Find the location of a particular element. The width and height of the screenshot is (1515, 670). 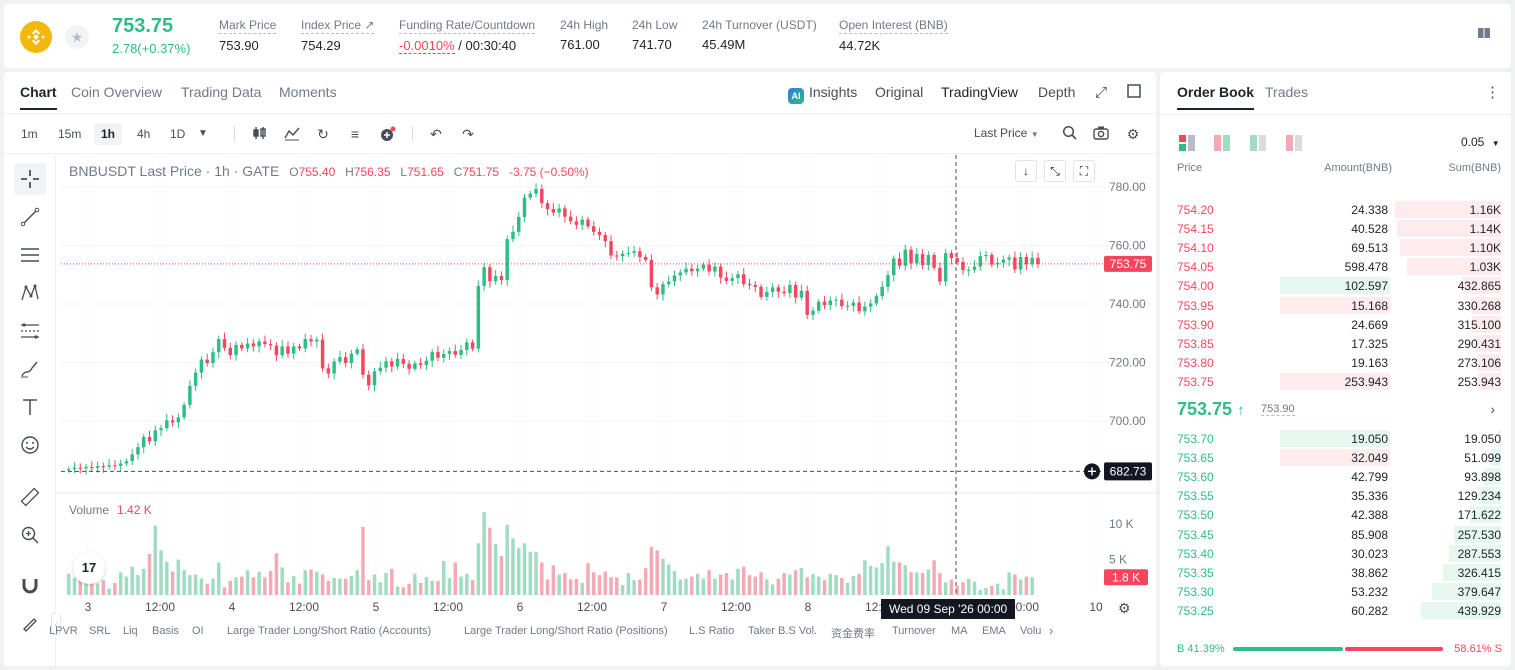

indicator-liq: Liq is located at coordinates (130, 631).